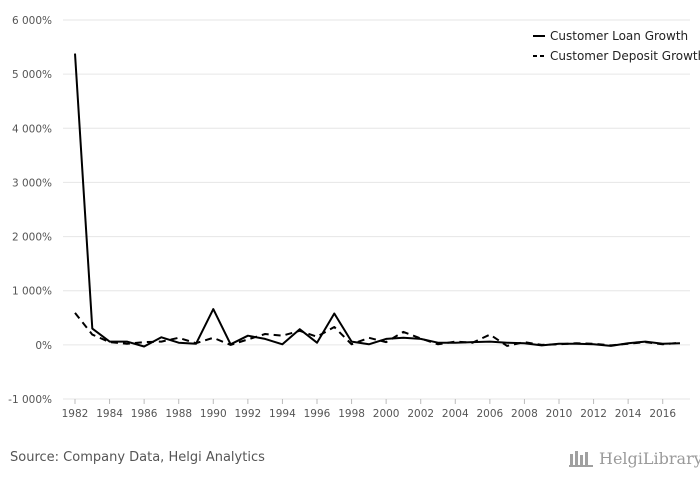 The image size is (700, 483). What do you see at coordinates (30, 400) in the screenshot?
I see `y-tick-label: -1 000%` at bounding box center [30, 400].